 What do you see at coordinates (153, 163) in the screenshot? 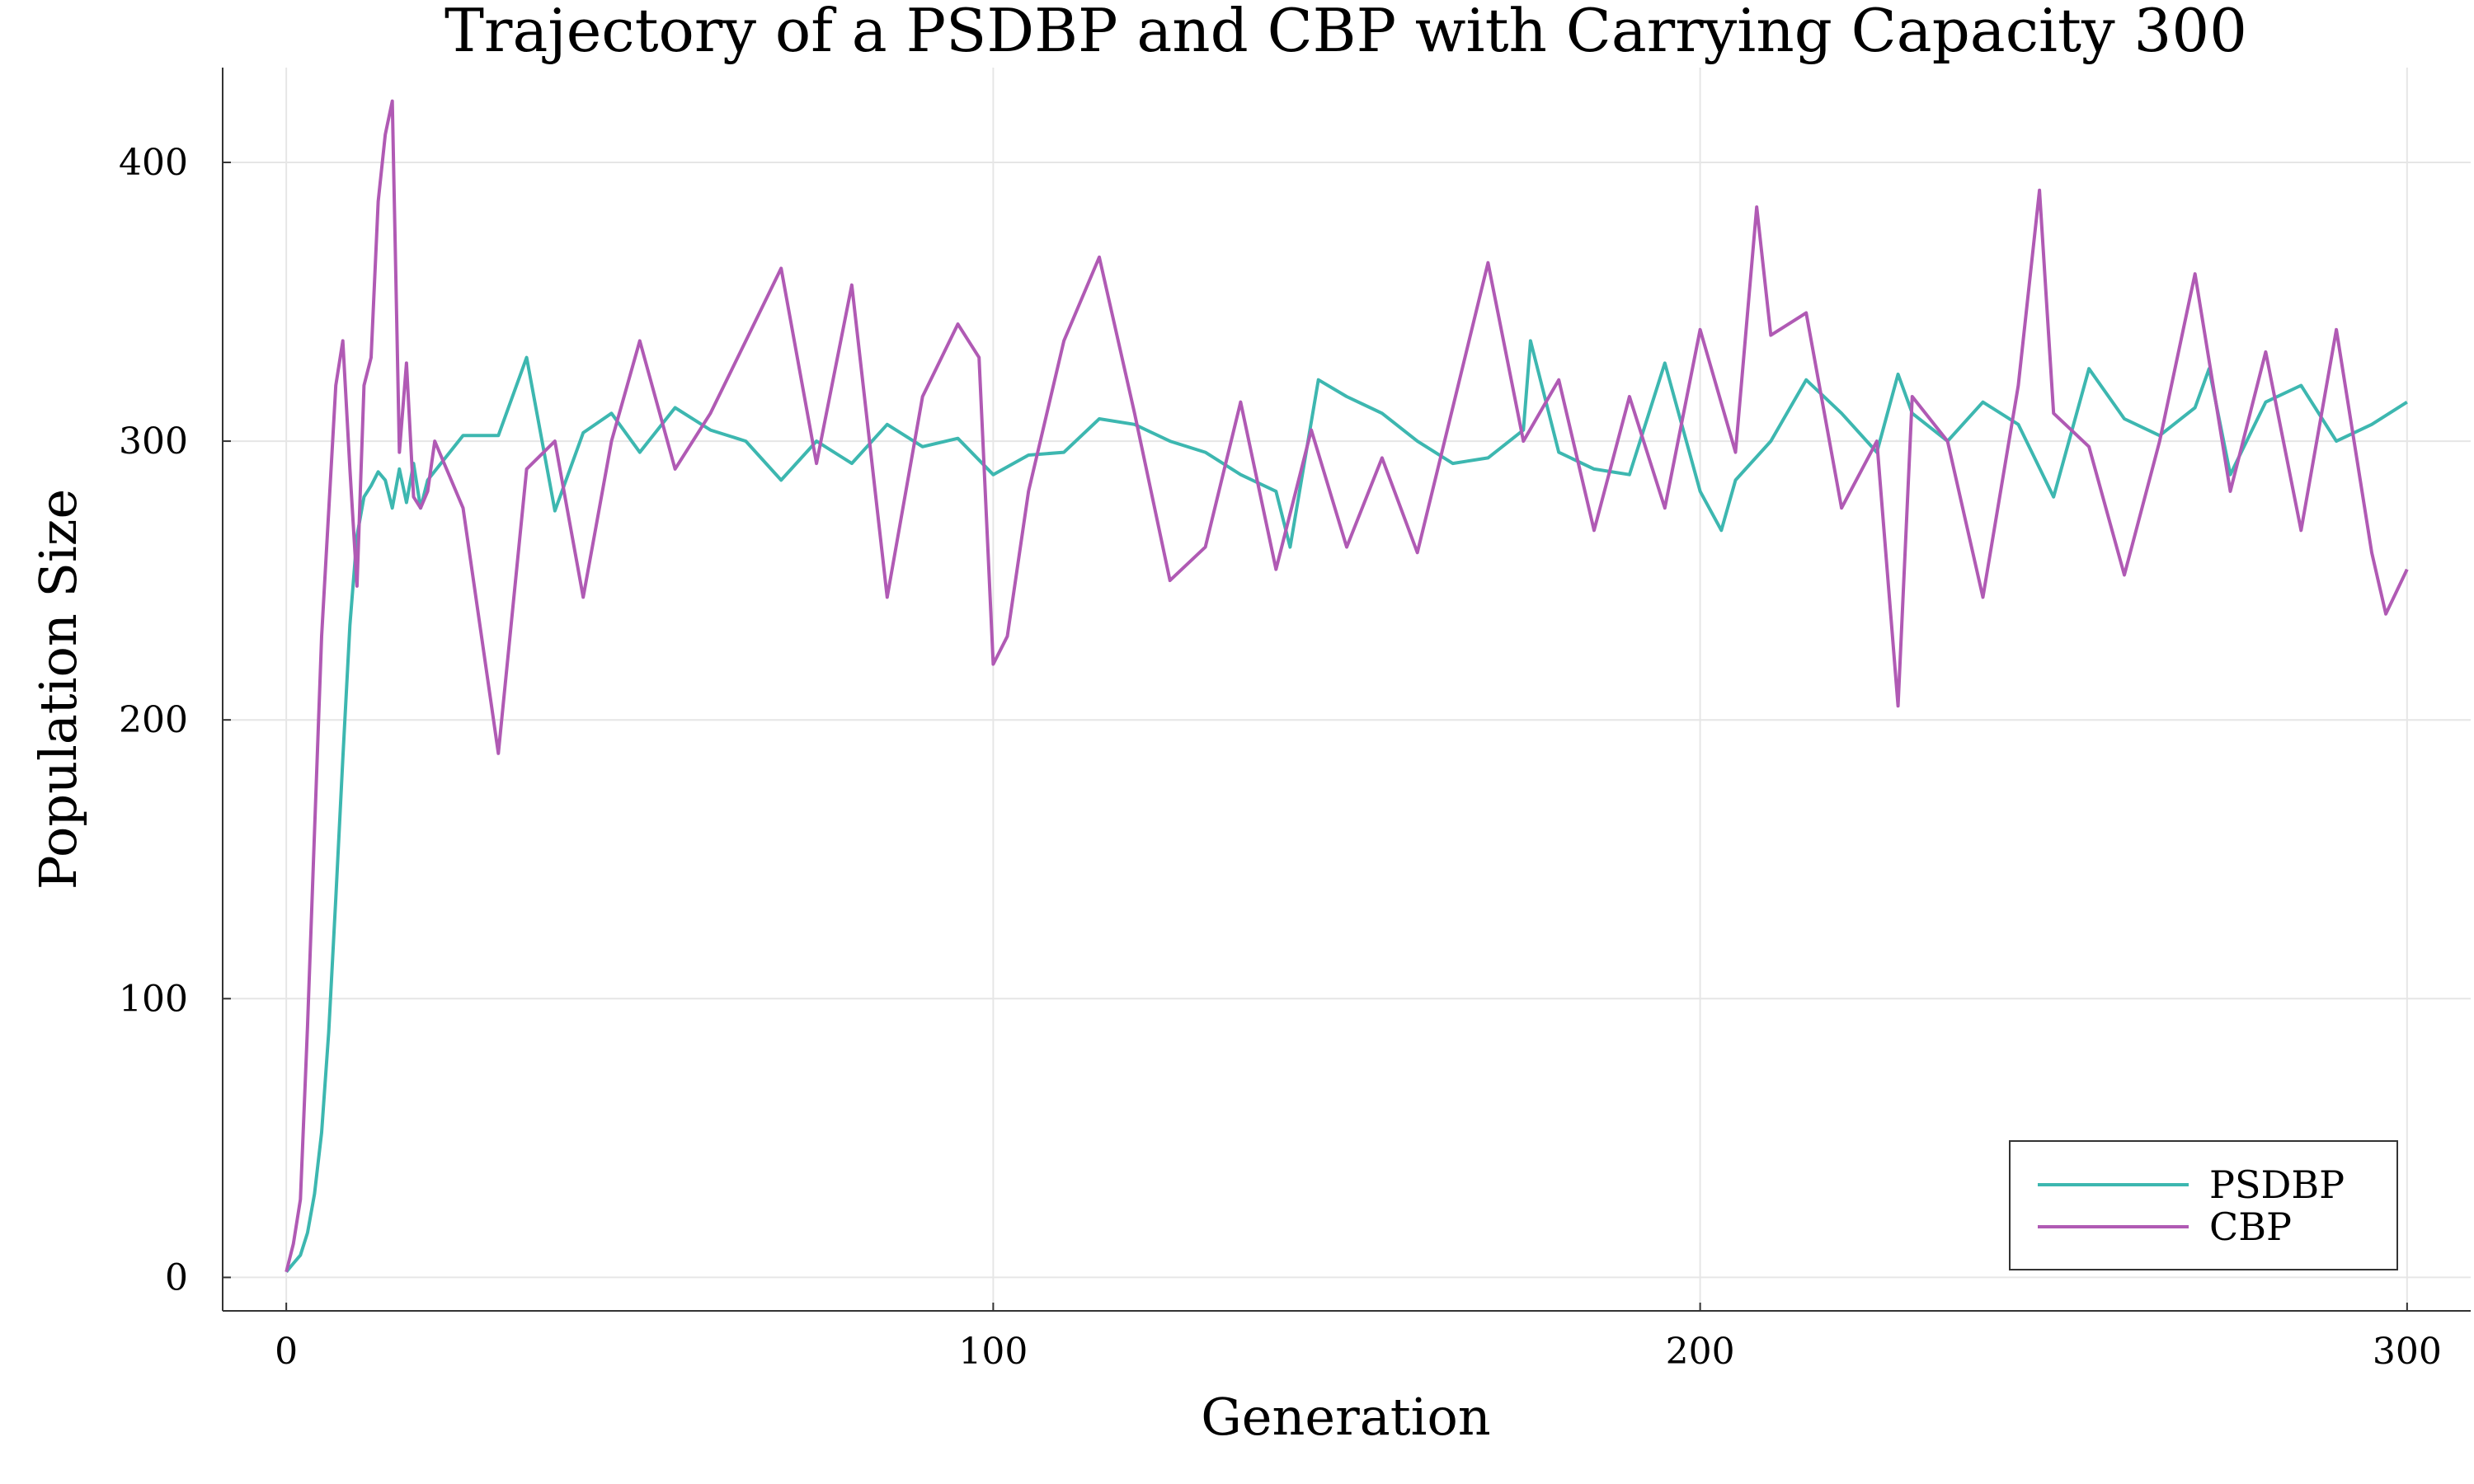
I see `y-tick-label: 400` at bounding box center [153, 163].